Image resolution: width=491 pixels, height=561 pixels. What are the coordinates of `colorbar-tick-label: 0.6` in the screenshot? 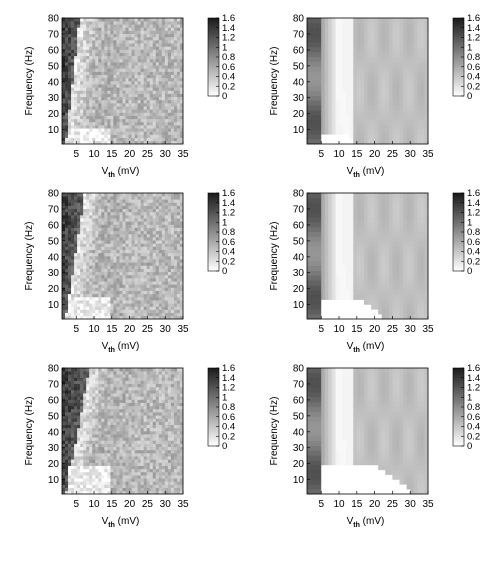 It's located at (228, 242).